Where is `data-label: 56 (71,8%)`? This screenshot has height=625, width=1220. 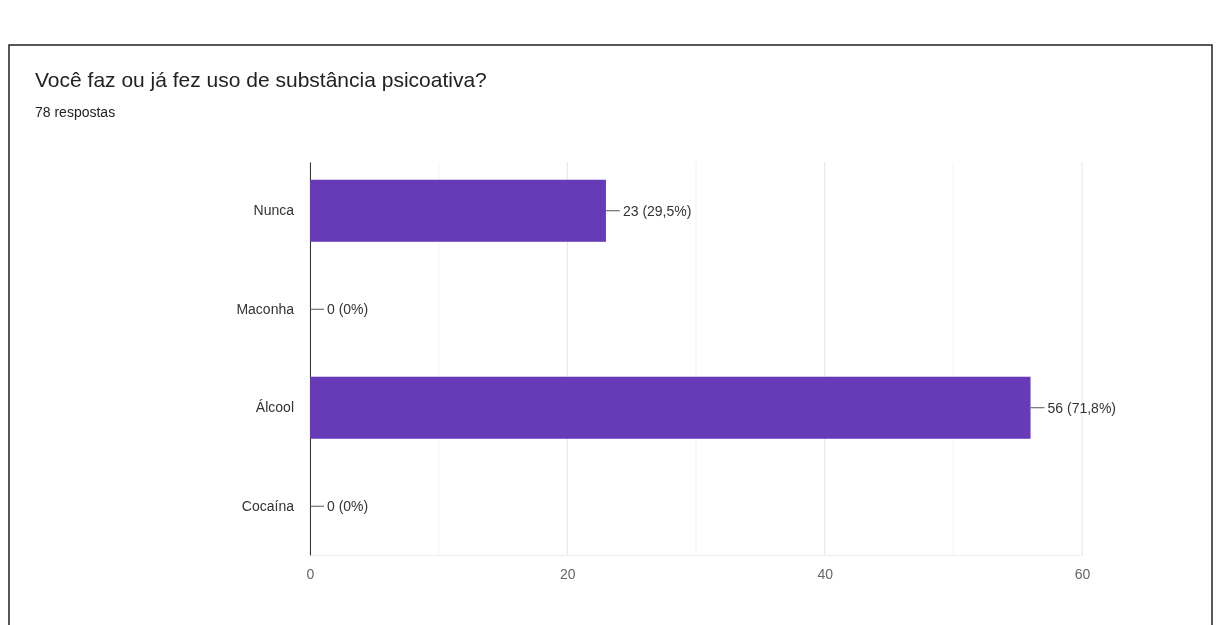 data-label: 56 (71,8%) is located at coordinates (1082, 407).